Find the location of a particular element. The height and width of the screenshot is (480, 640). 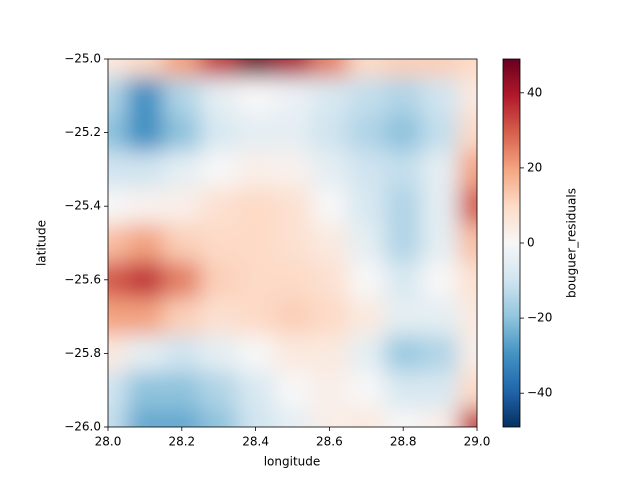

y-tick-label: −25.8 is located at coordinates (82, 353).